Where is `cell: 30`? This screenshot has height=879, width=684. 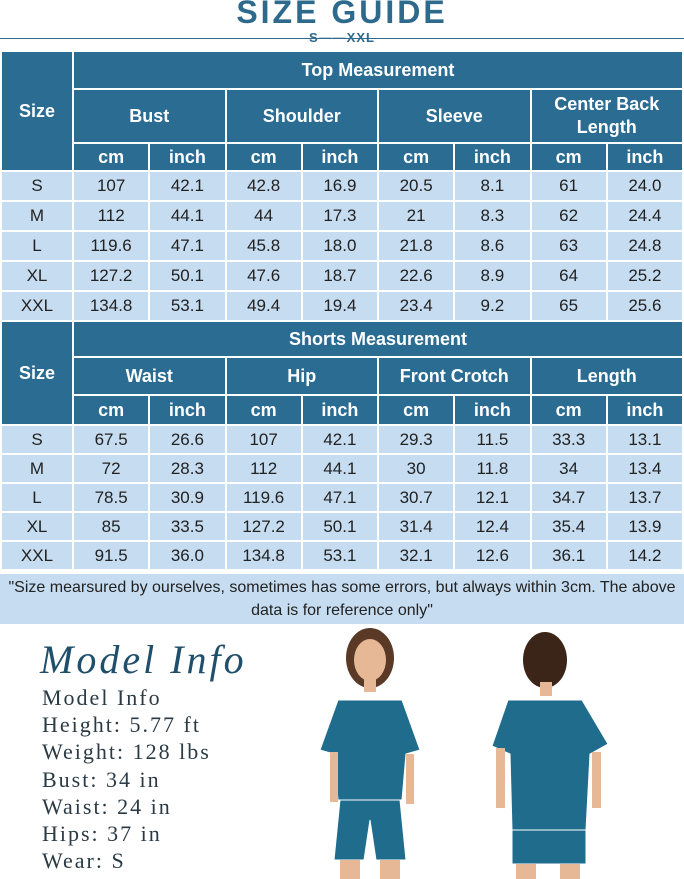
cell: 30 is located at coordinates (416, 468).